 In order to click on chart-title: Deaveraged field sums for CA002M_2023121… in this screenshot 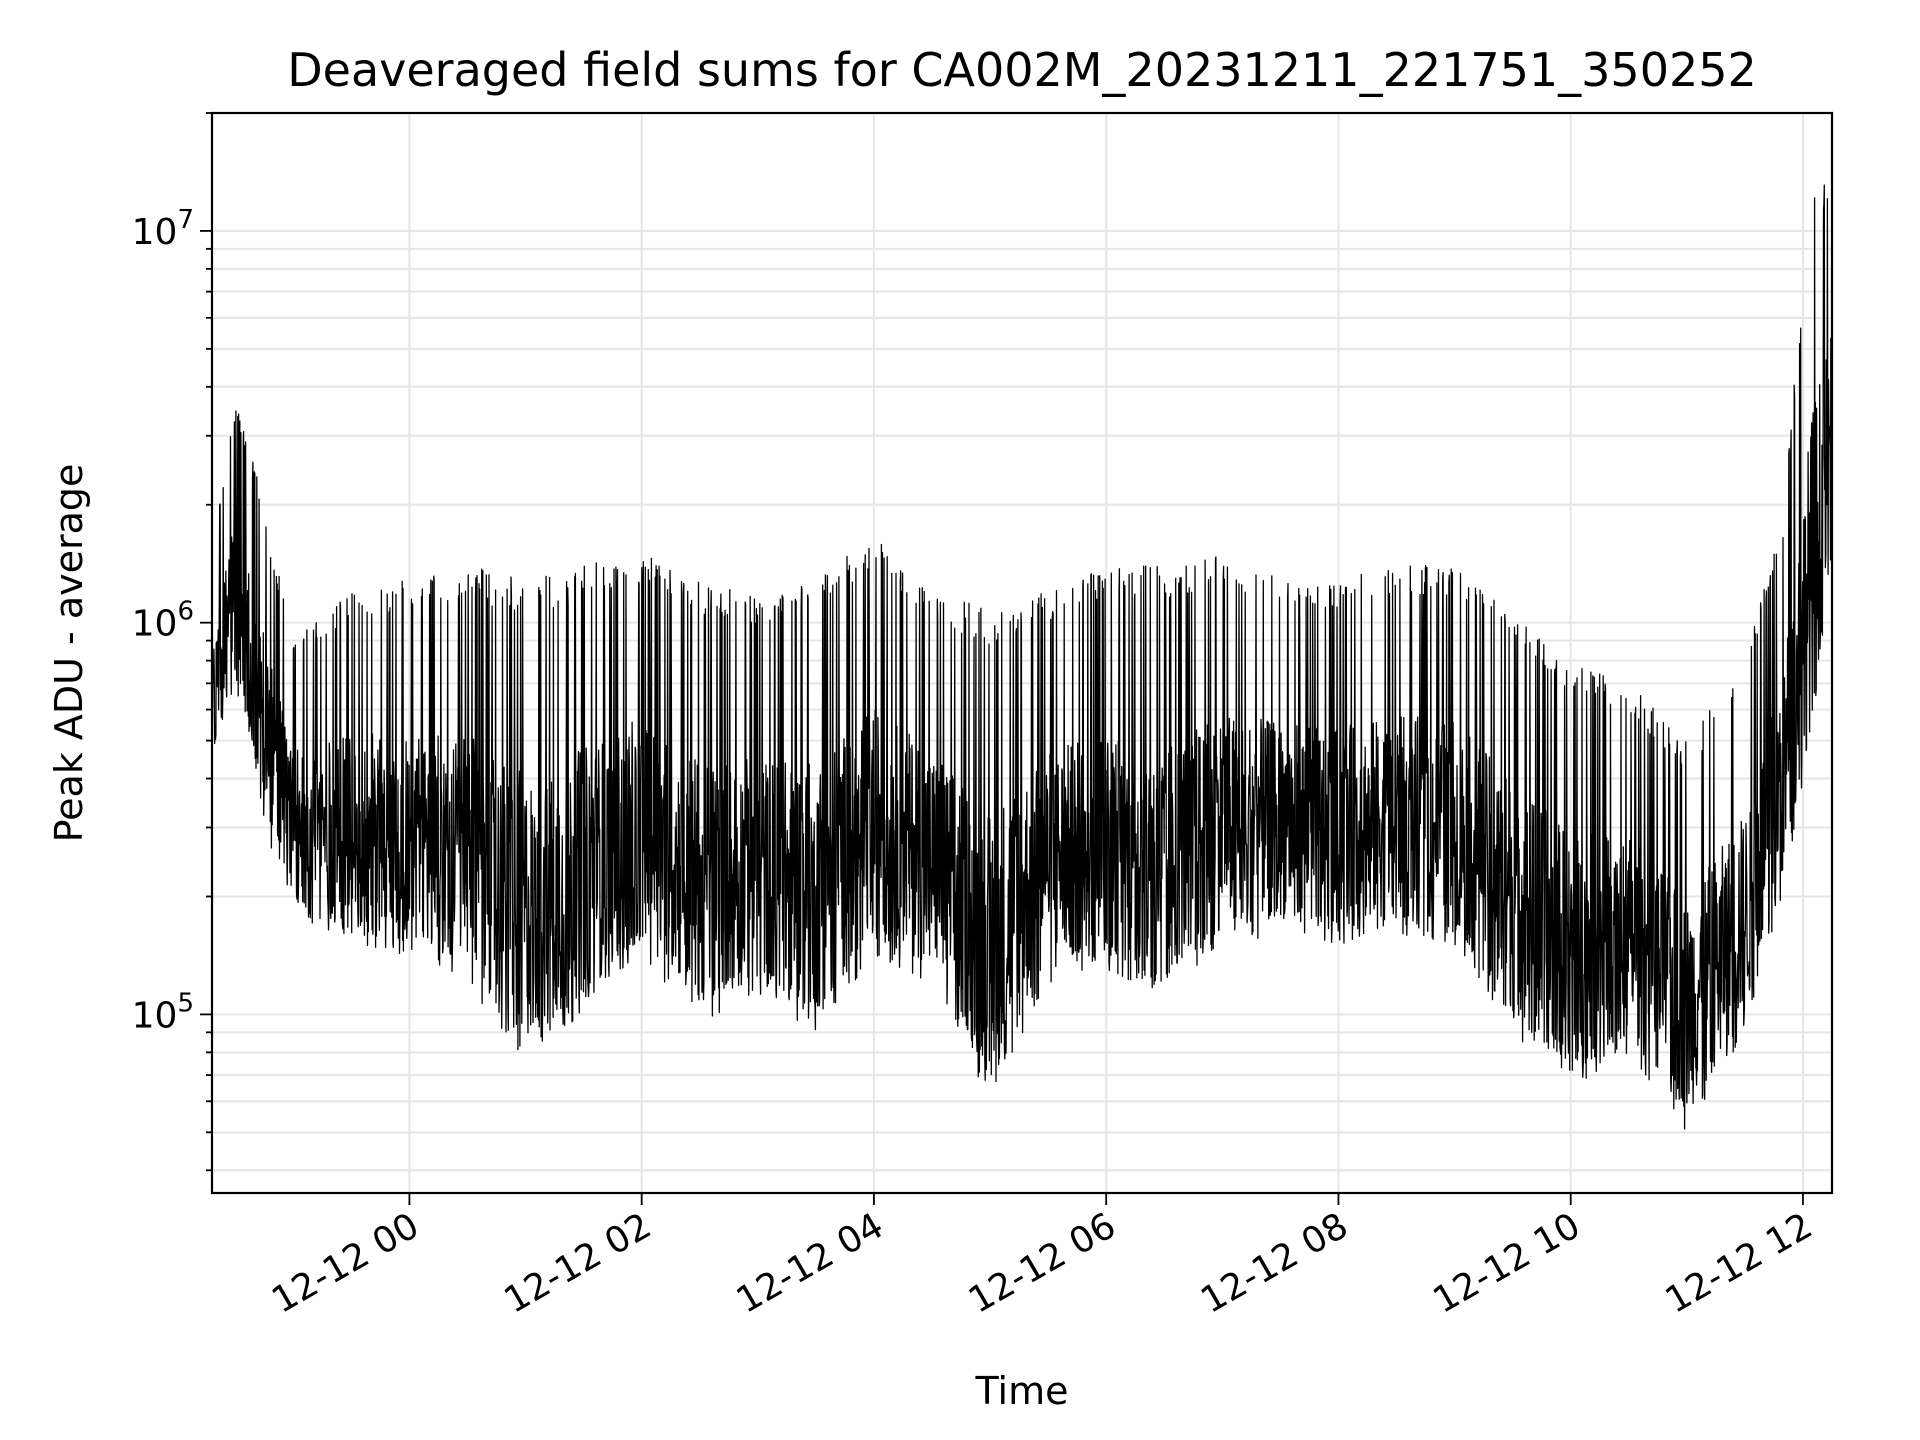, I will do `click(1022, 70)`.